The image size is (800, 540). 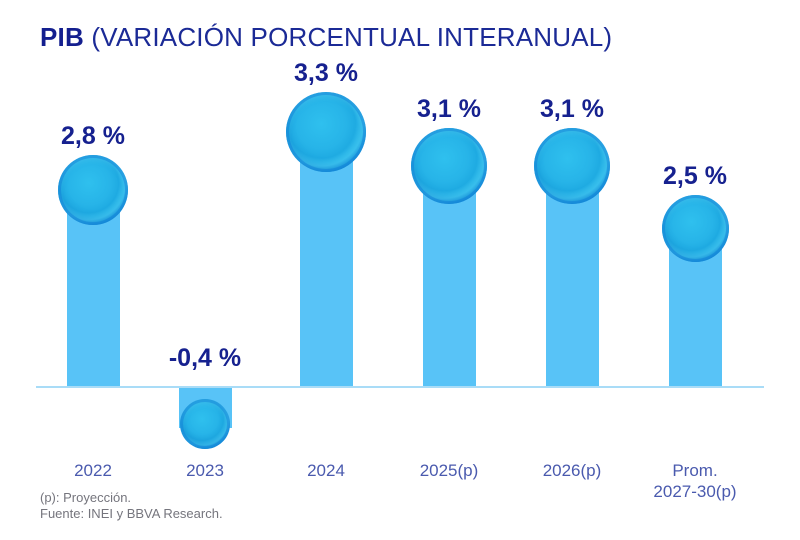 I want to click on category-label-line: 2026(p), so click(x=572, y=470).